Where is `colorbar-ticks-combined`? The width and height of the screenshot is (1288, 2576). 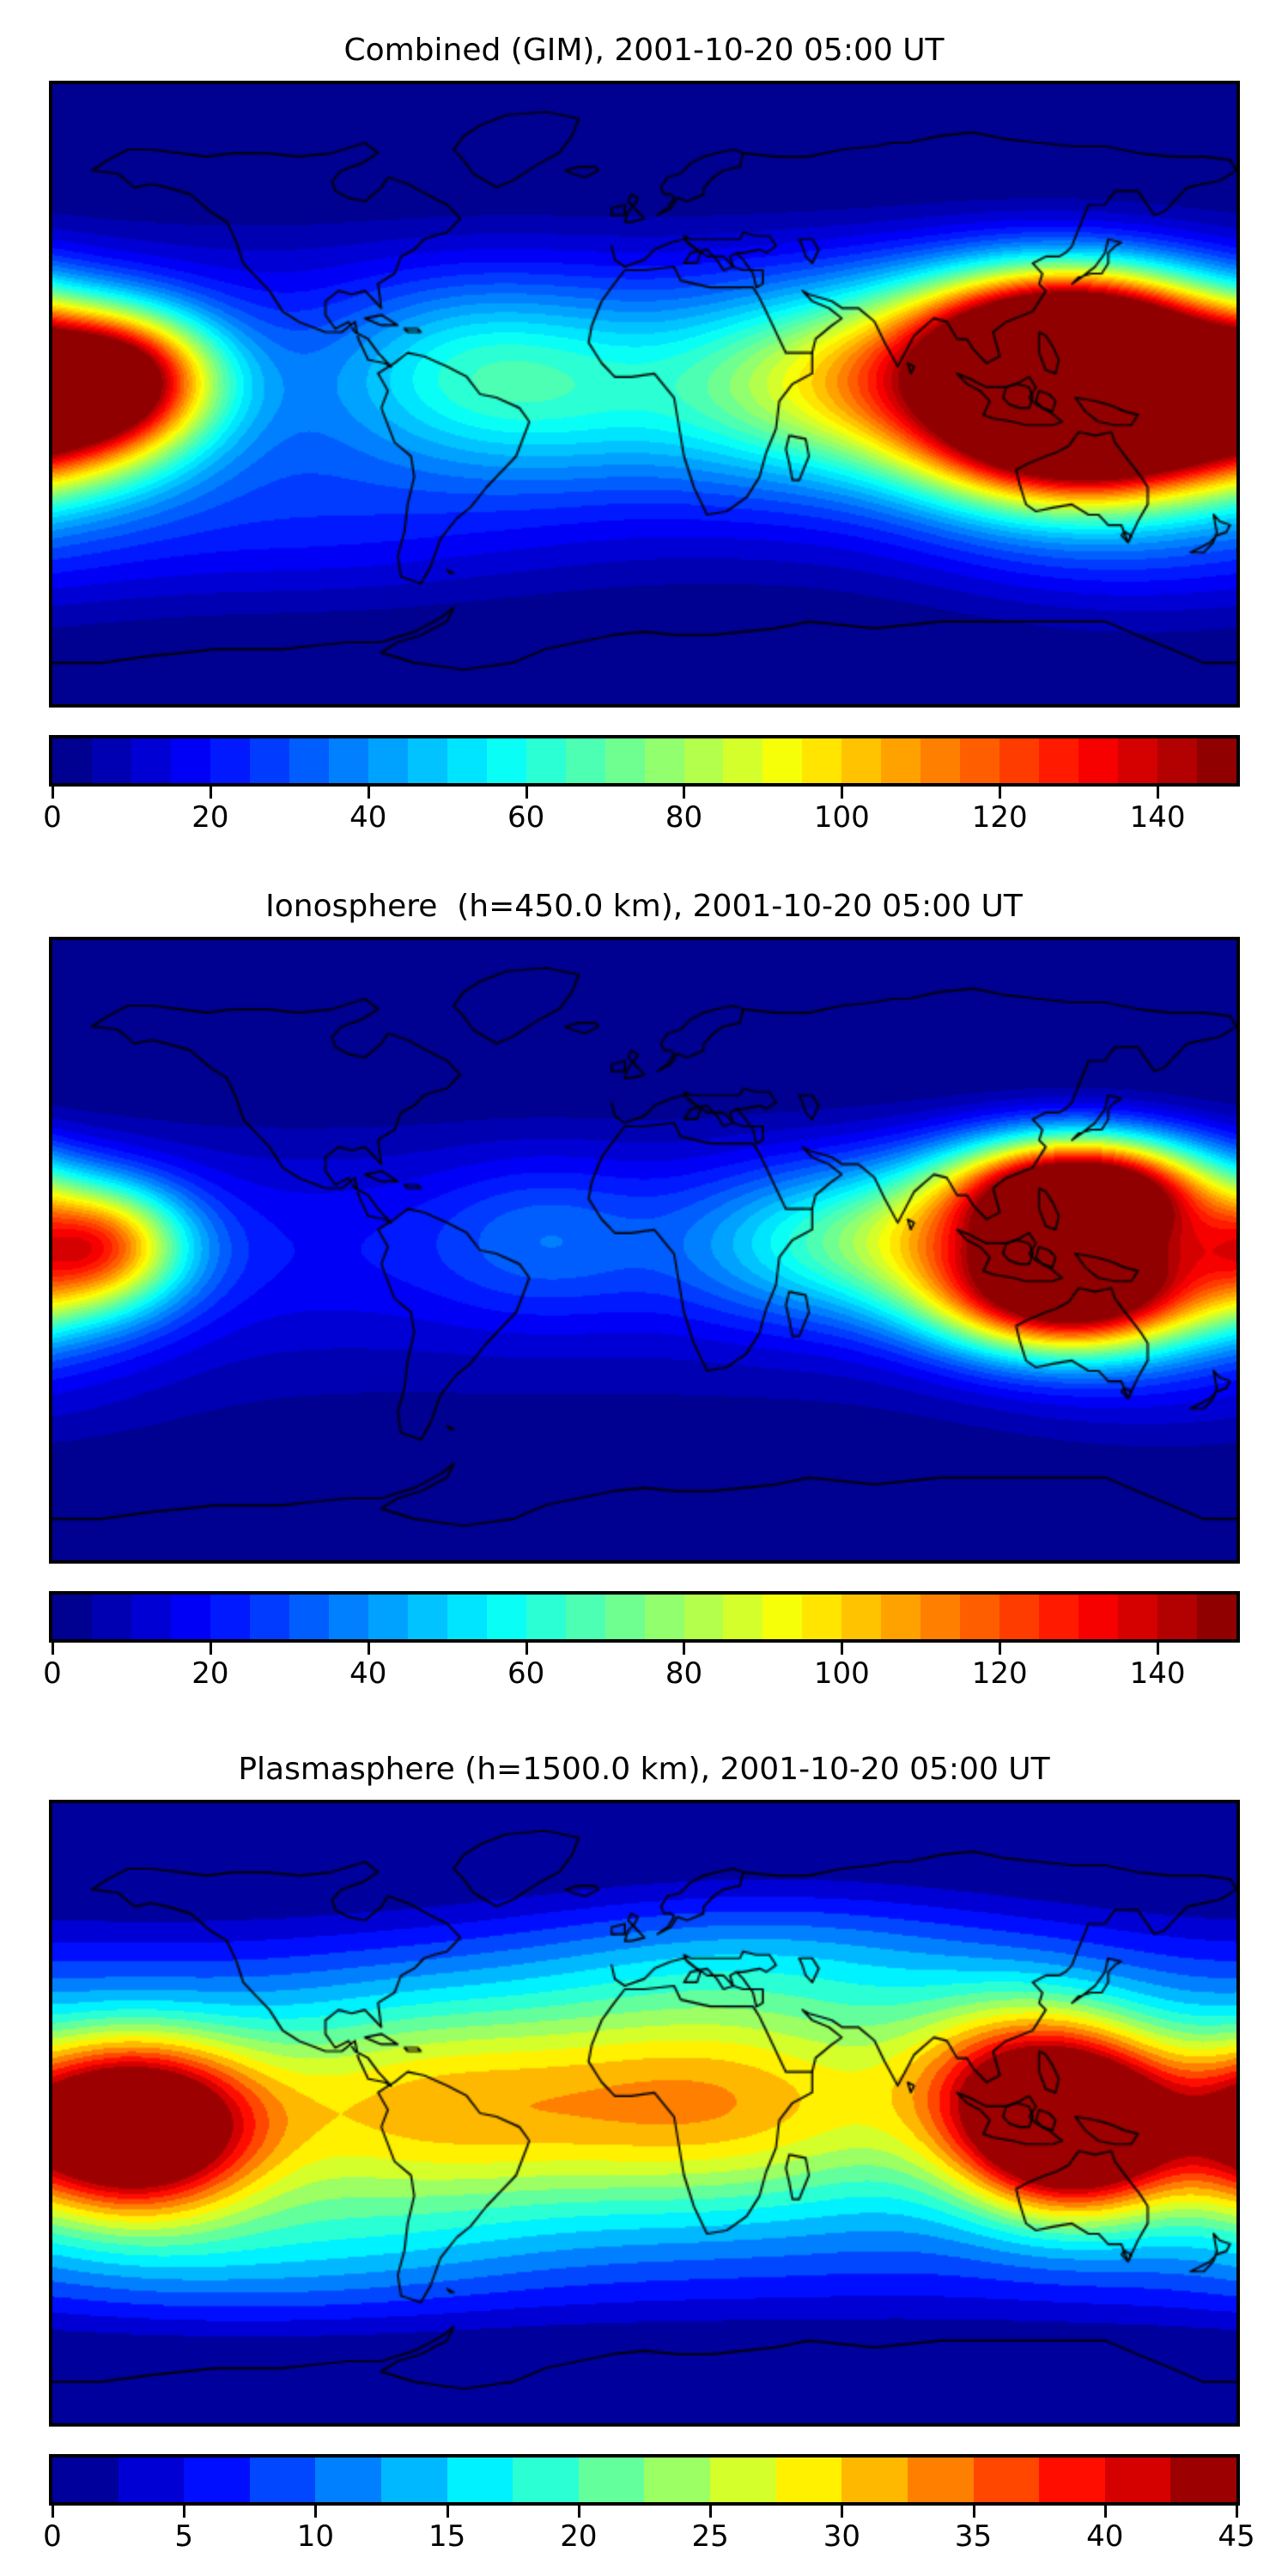
colorbar-ticks-combined is located at coordinates (644, 793).